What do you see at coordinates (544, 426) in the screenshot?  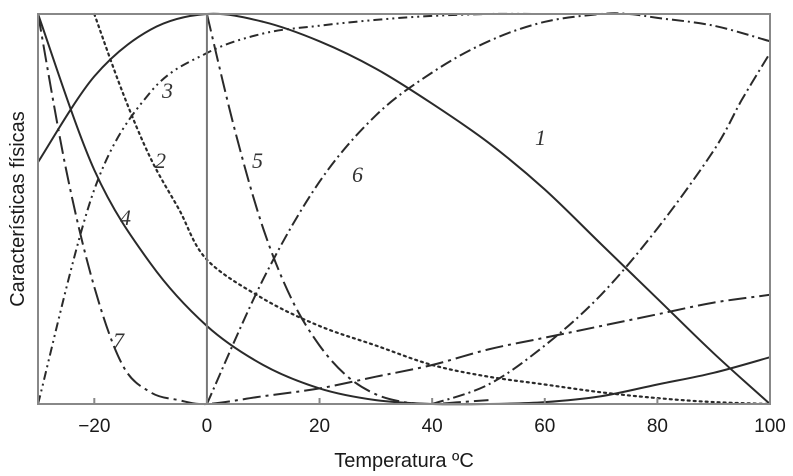 I see `x-tick-label: 60` at bounding box center [544, 426].